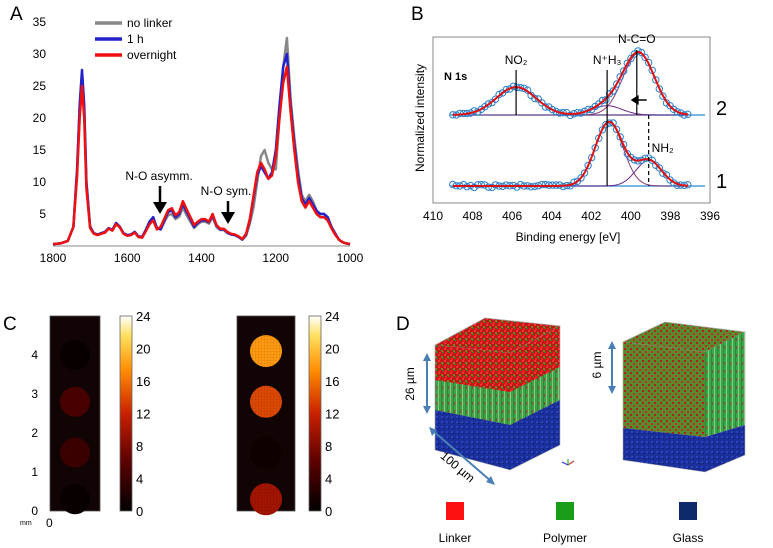  I want to click on a-x-tick-label: 1000, so click(350, 258).